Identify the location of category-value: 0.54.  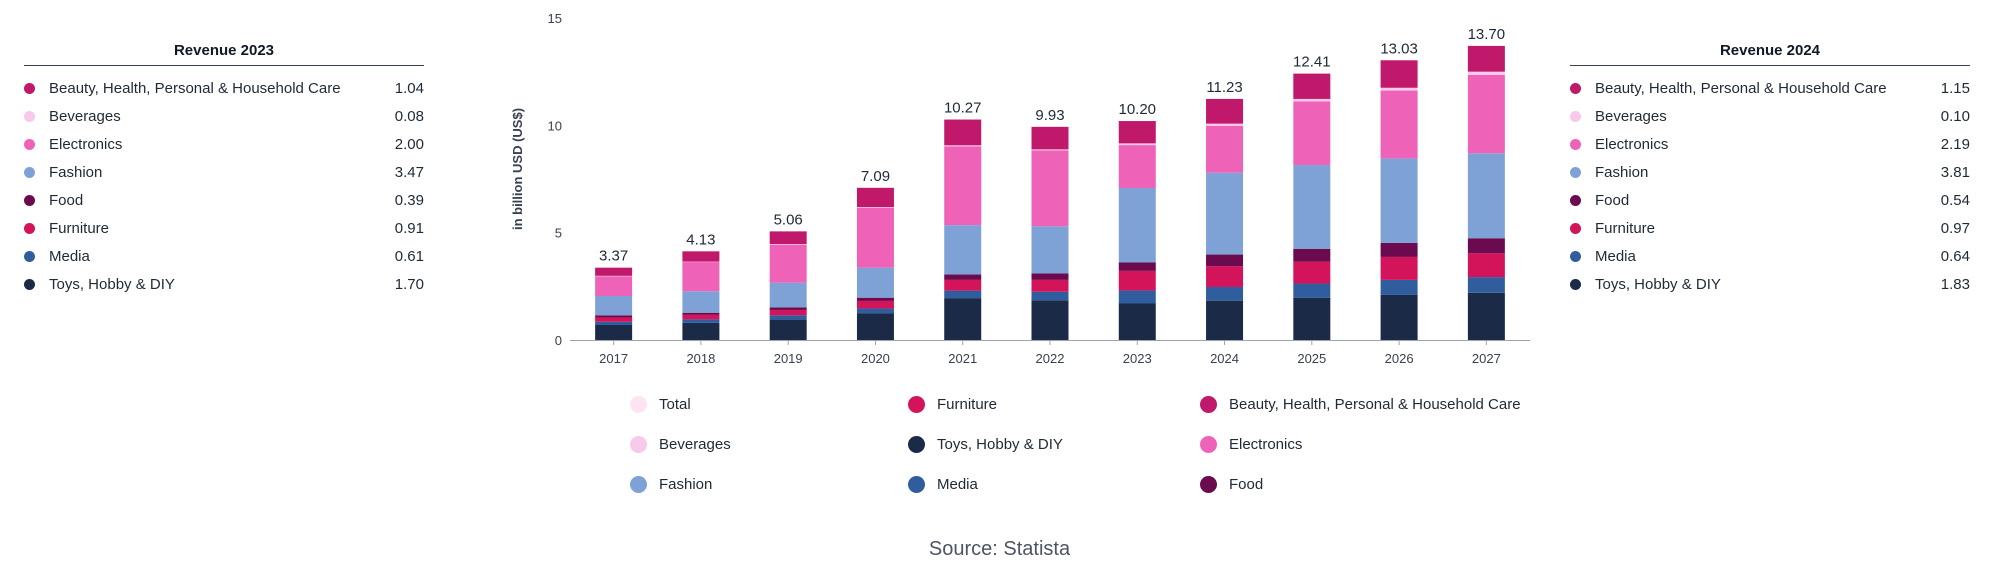
(1955, 200).